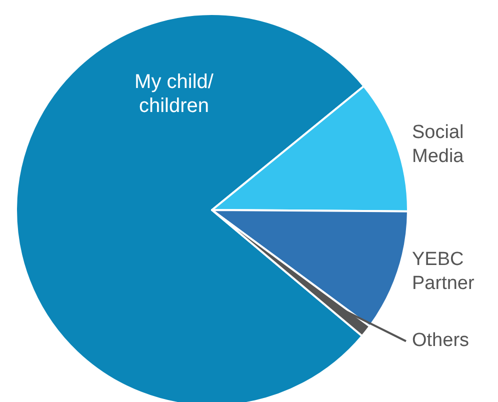  Describe the element at coordinates (174, 94) in the screenshot. I see `slice-label: My child/ children` at that location.